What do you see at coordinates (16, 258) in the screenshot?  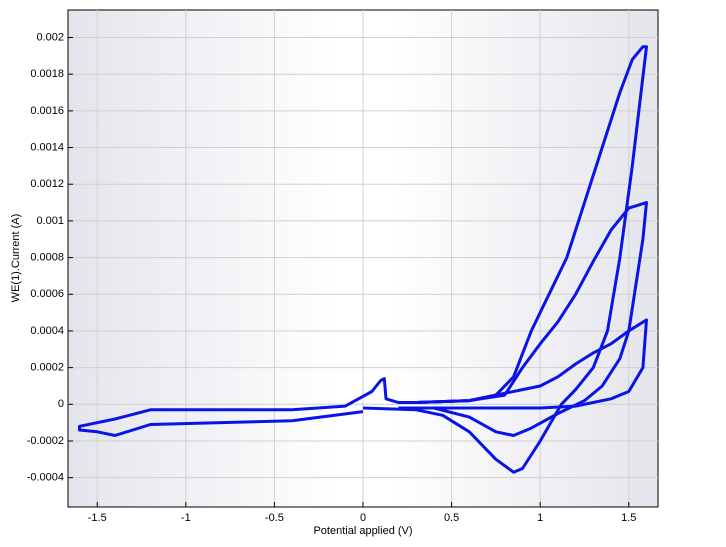 I see `y-axis-label: WE(1).Current (A)` at bounding box center [16, 258].